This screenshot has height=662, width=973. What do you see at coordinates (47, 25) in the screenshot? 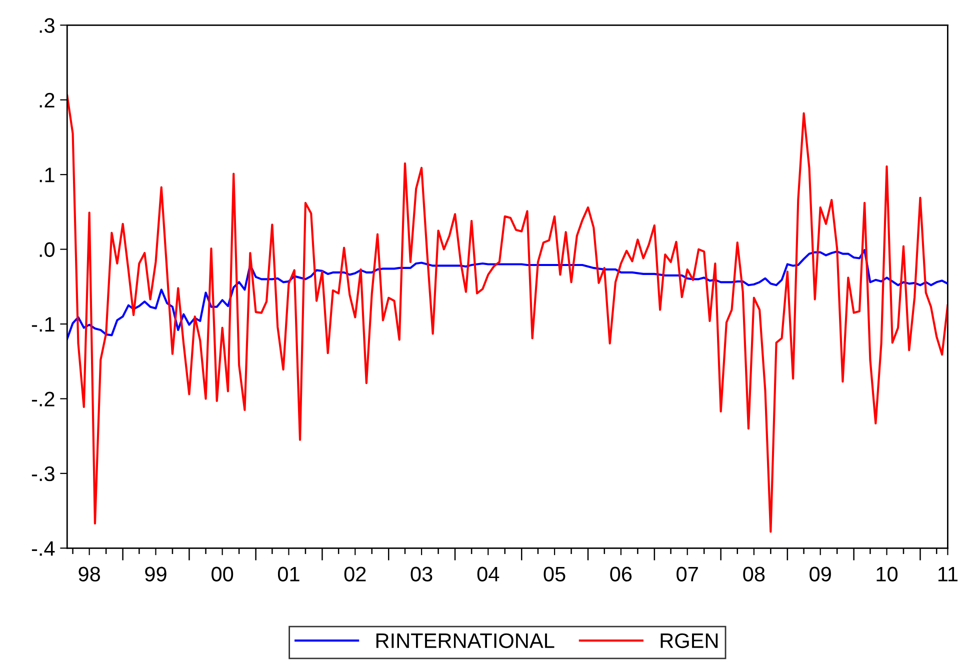
I see `y-tick-label: .3` at bounding box center [47, 25].